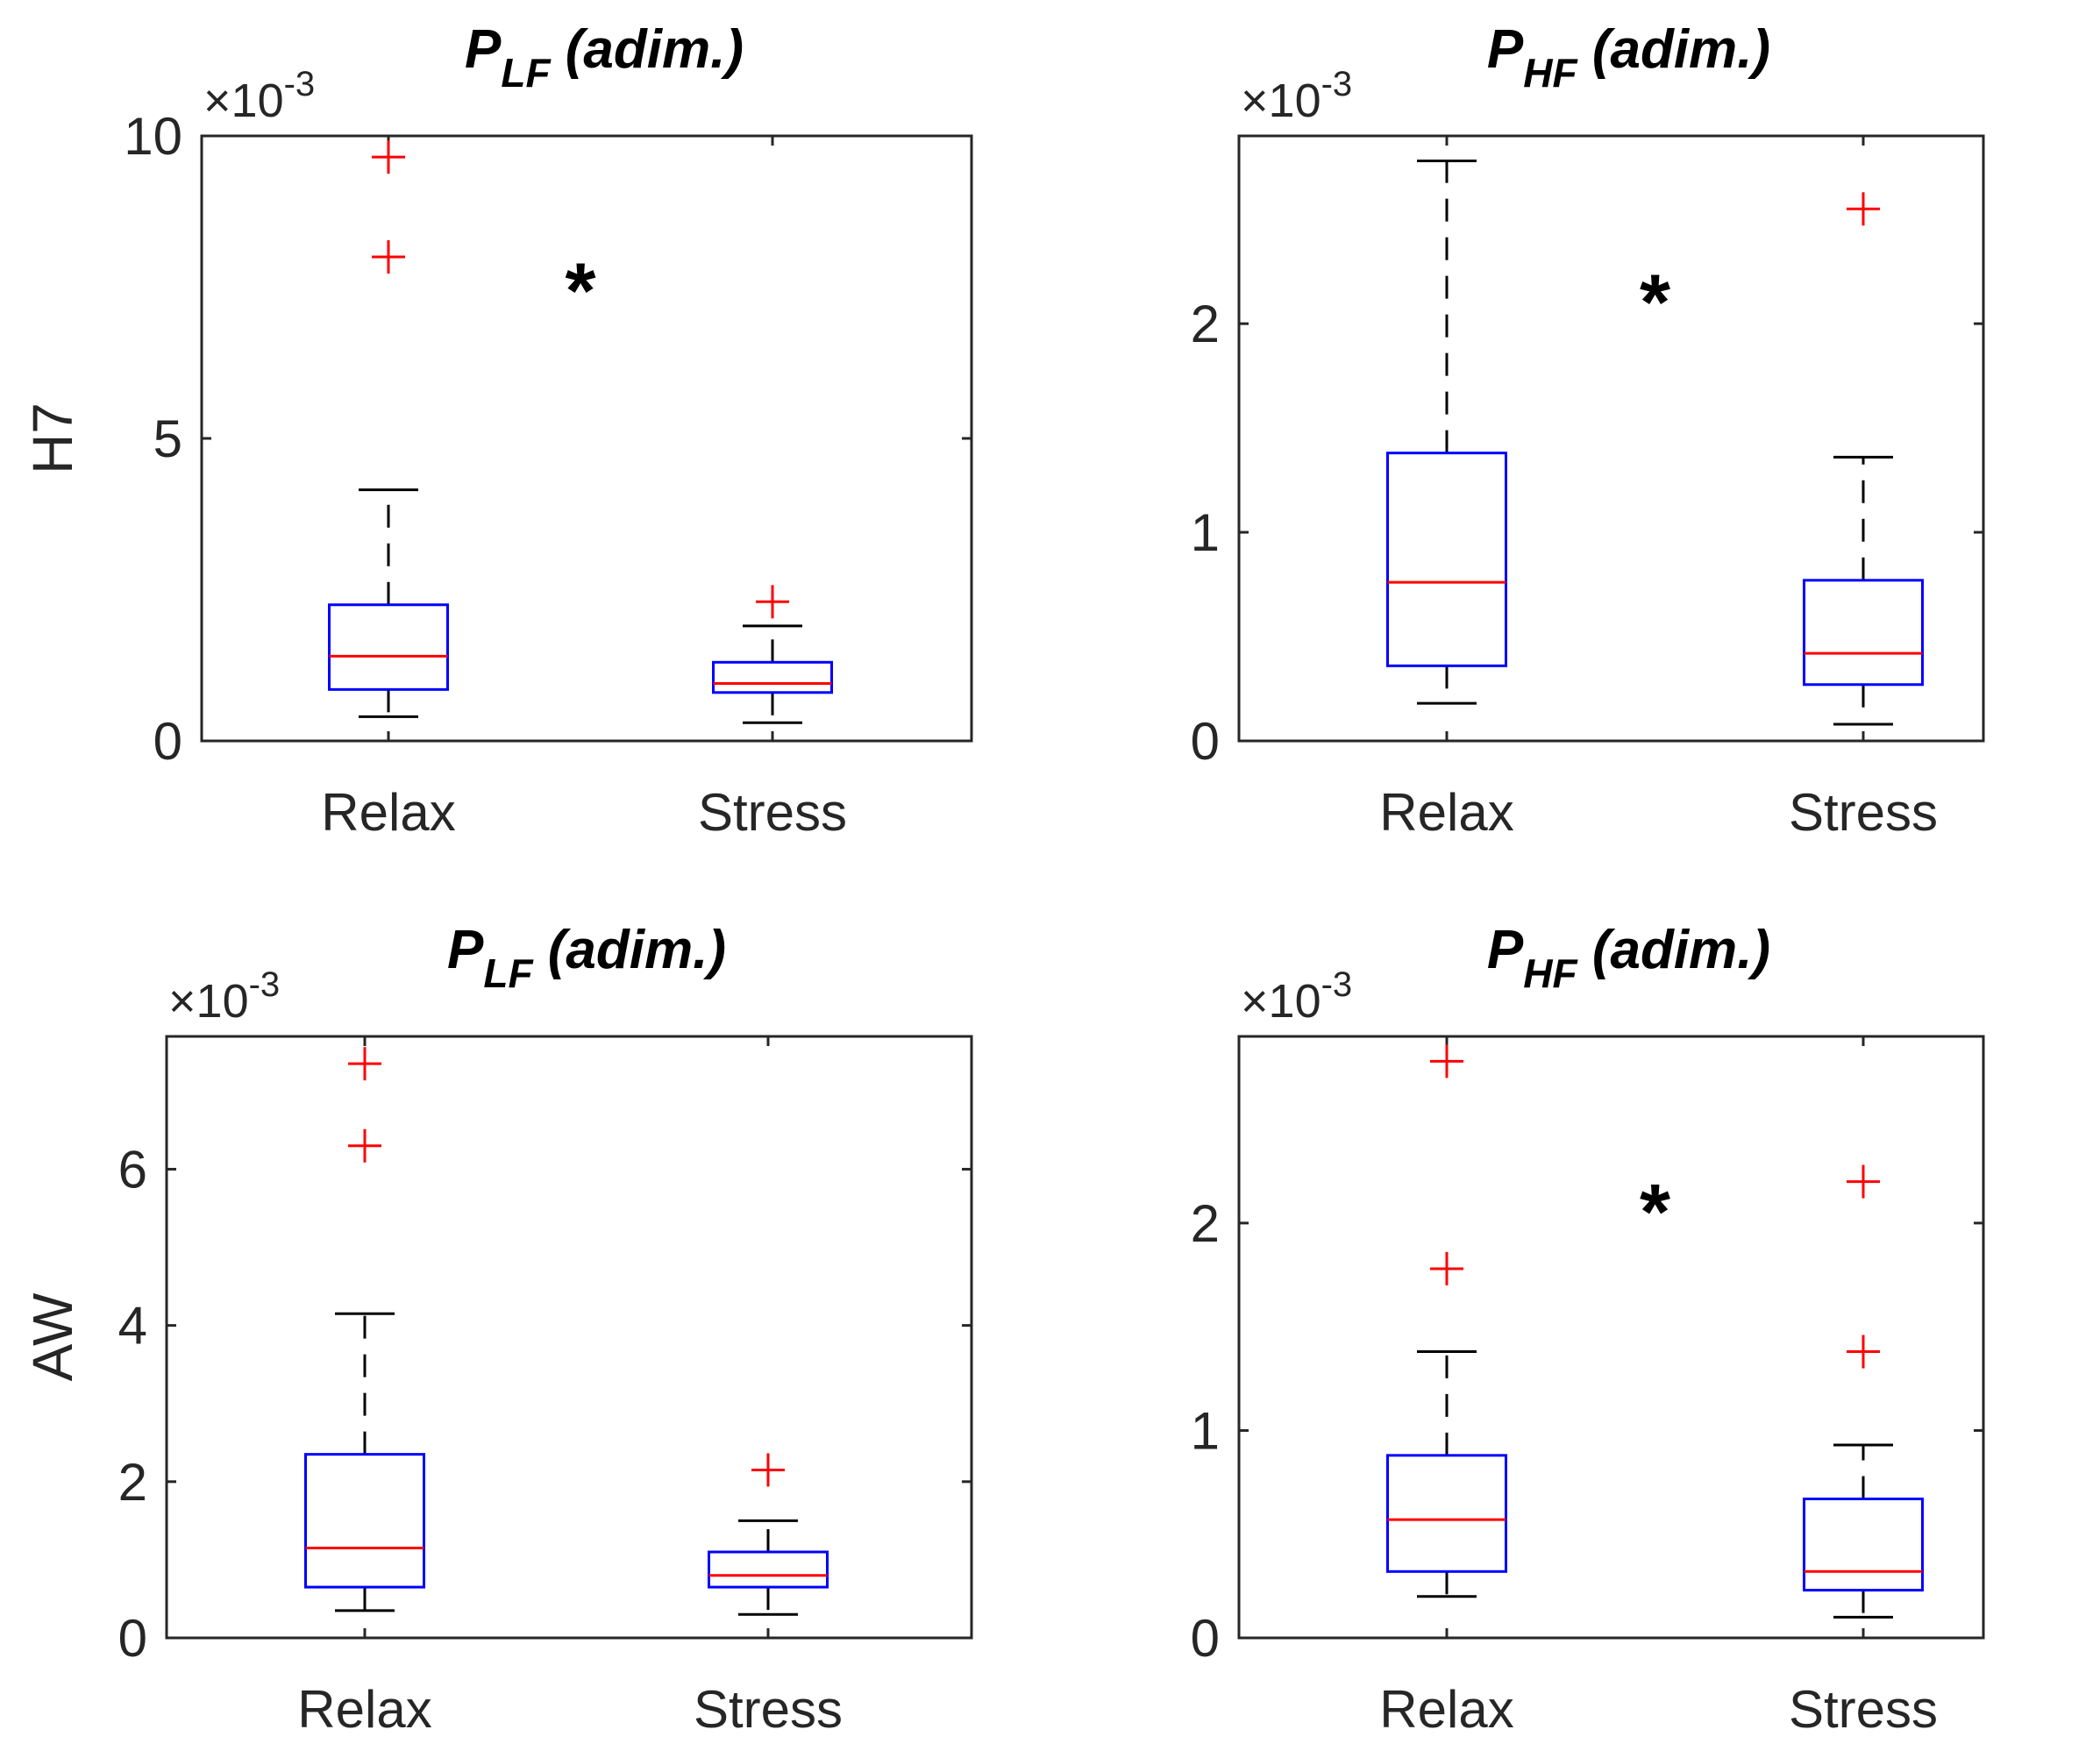 This screenshot has width=2100, height=1751. I want to click on y-tick-label: 10, so click(153, 136).